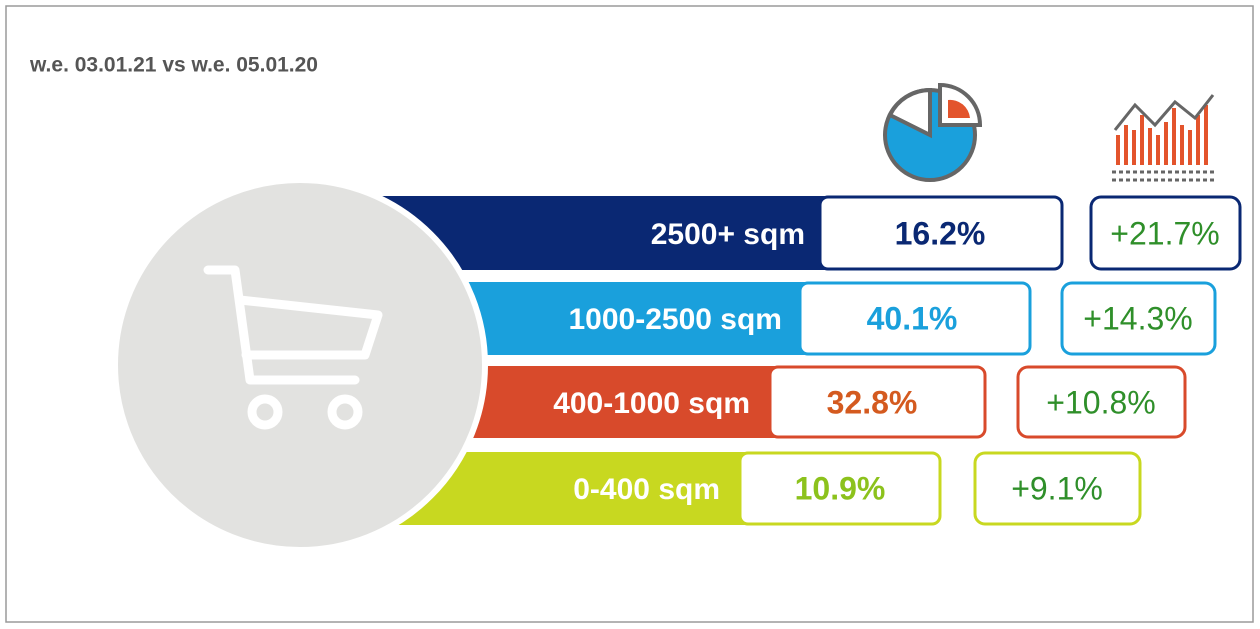 The height and width of the screenshot is (629, 1260). Describe the element at coordinates (933, 132) in the screenshot. I see `pie-icon` at that location.